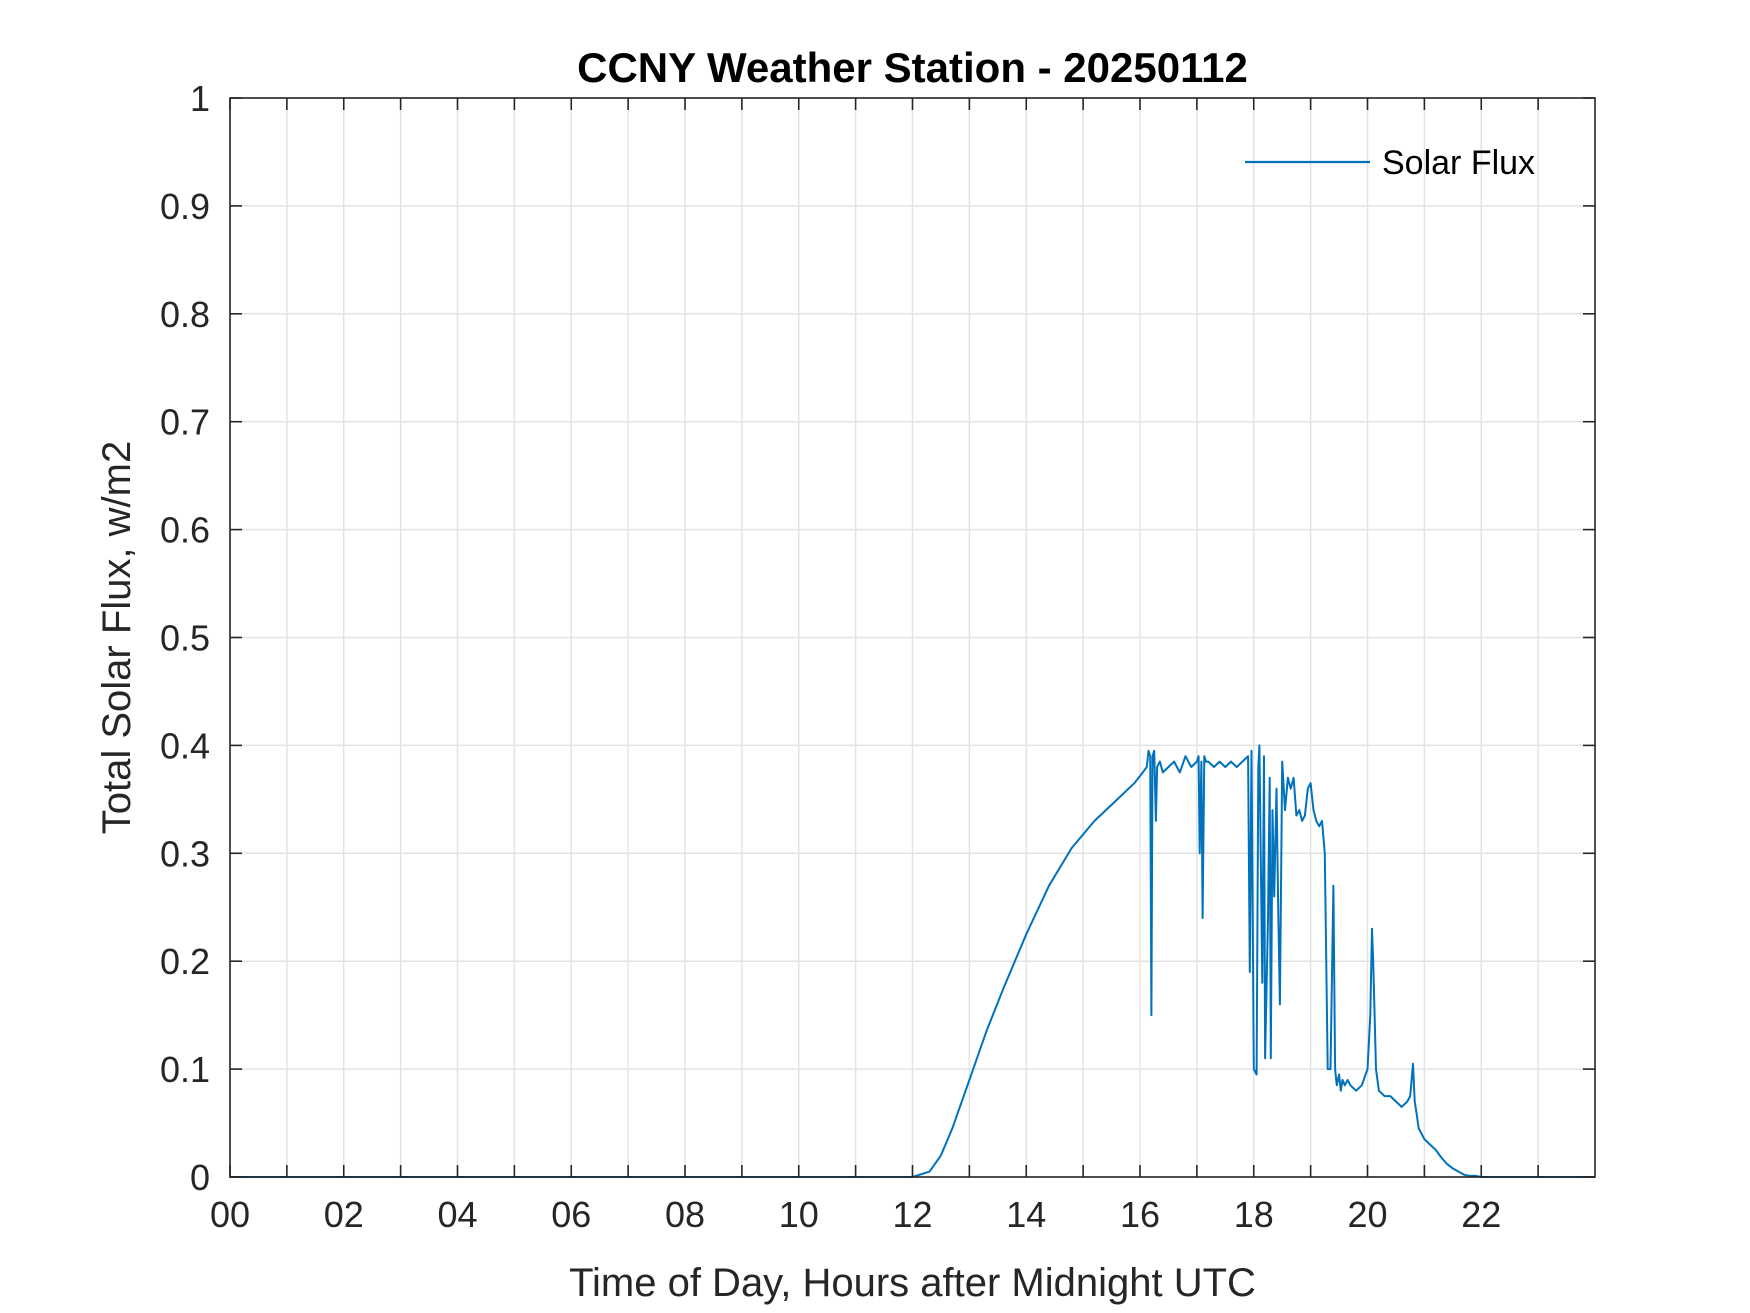 The height and width of the screenshot is (1313, 1750). Describe the element at coordinates (185, 745) in the screenshot. I see `y-tick-label: 0.4` at that location.